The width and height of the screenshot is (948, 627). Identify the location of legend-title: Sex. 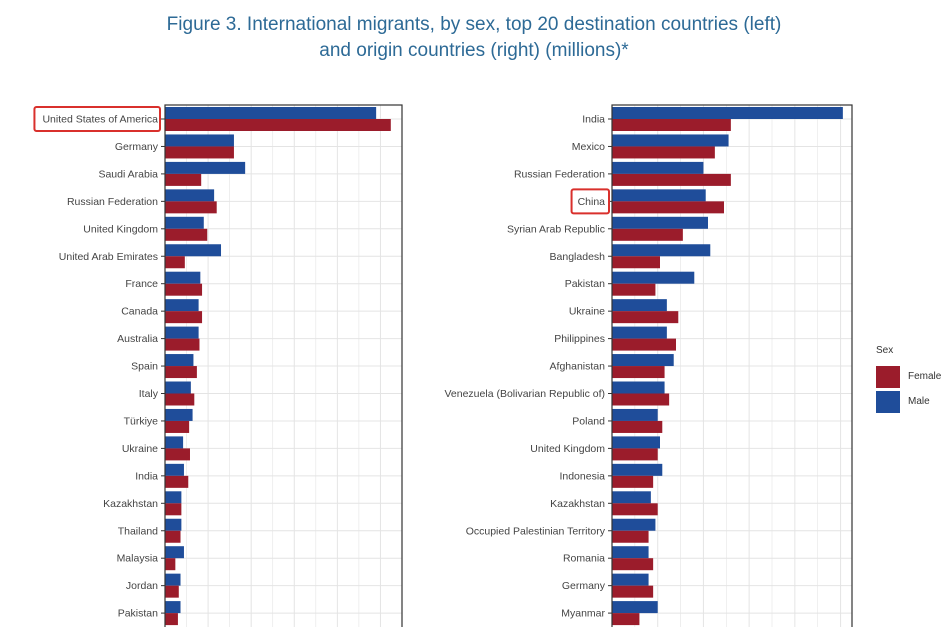
(885, 350).